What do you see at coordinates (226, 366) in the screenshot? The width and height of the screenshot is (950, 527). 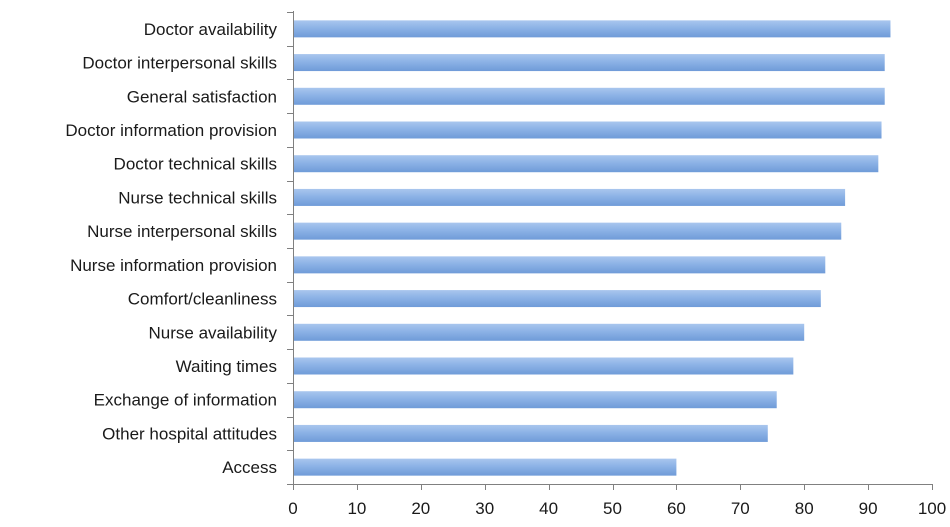 I see `category-label-waiting-times: Waiting times` at bounding box center [226, 366].